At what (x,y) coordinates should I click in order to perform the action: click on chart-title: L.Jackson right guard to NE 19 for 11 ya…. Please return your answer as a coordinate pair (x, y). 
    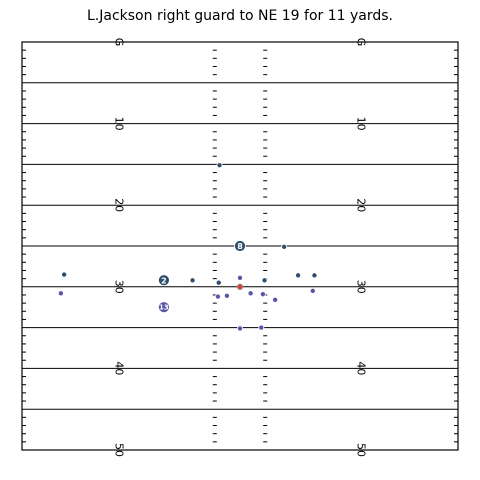
    Looking at the image, I should click on (240, 16).